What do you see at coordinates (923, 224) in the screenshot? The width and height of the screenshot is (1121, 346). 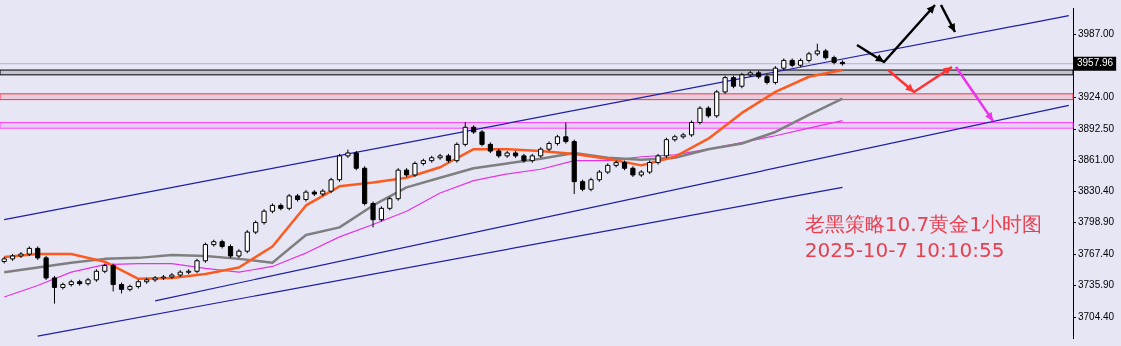 I see `annotation: 老黑策略10.7黄金1小时图` at bounding box center [923, 224].